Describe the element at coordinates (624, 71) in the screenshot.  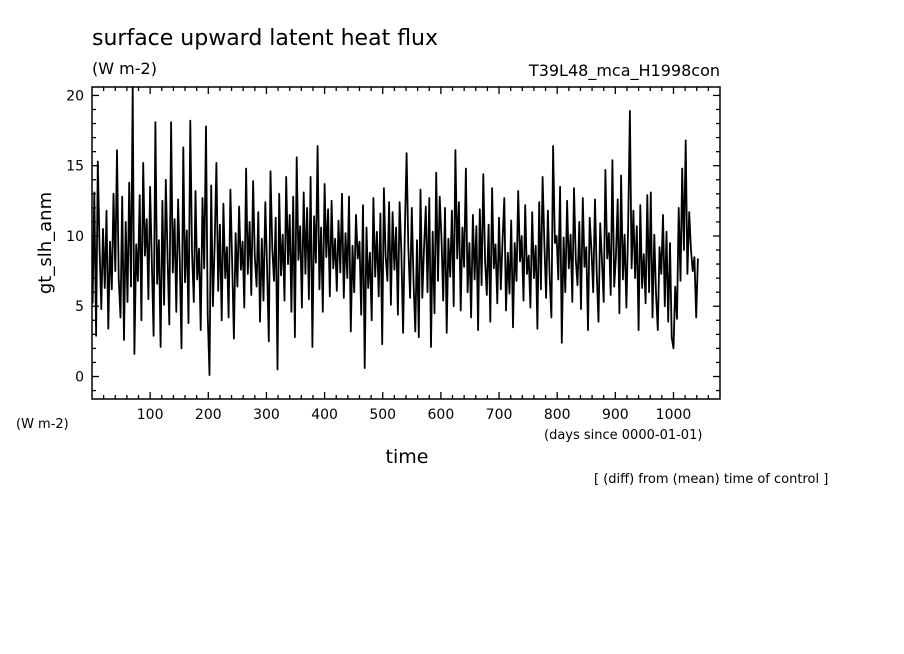
I see `run-label: T39L48_mca_H1998con` at that location.